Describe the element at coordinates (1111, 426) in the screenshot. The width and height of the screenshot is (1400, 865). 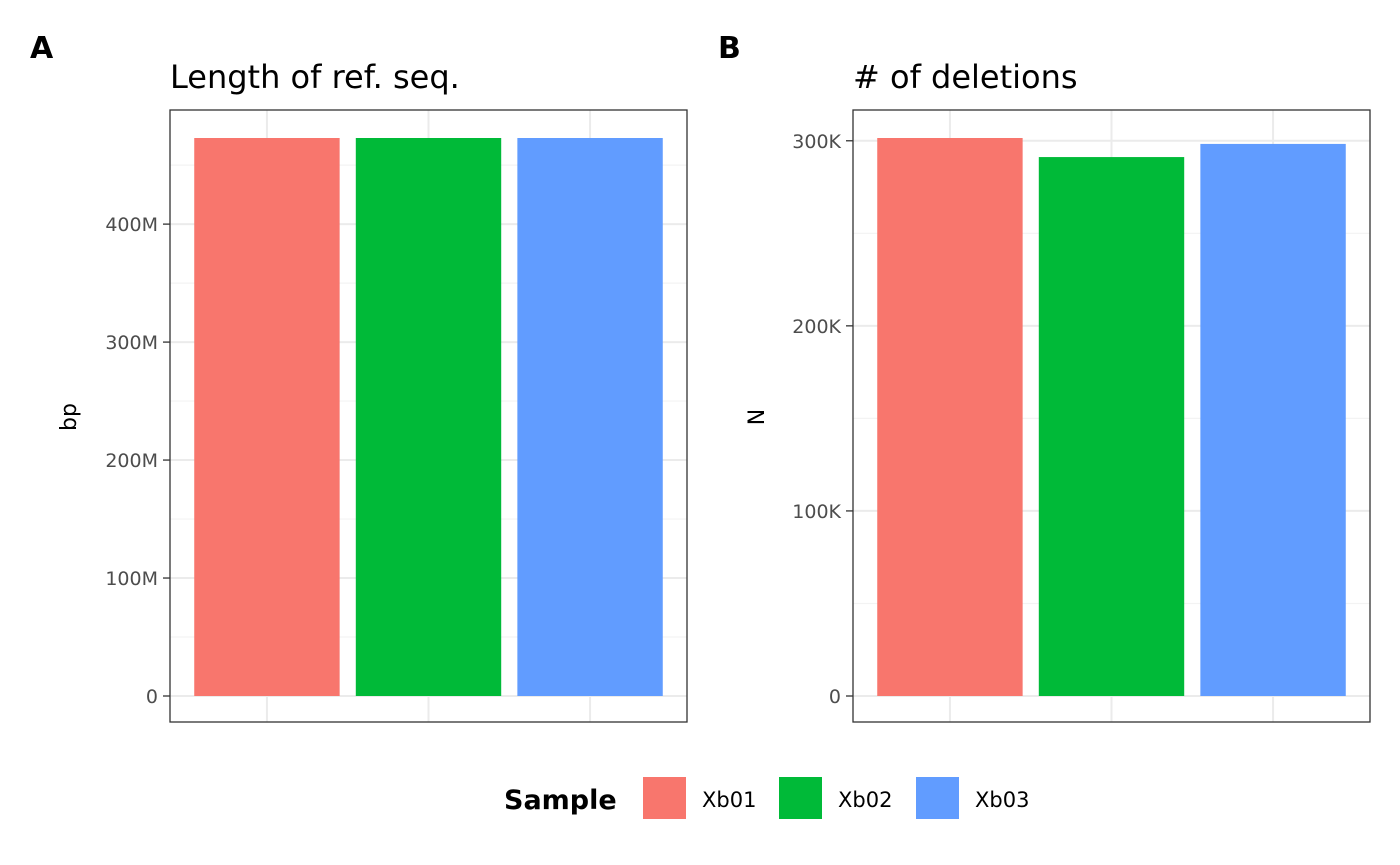
I see `panel-b-bar-xb02` at that location.